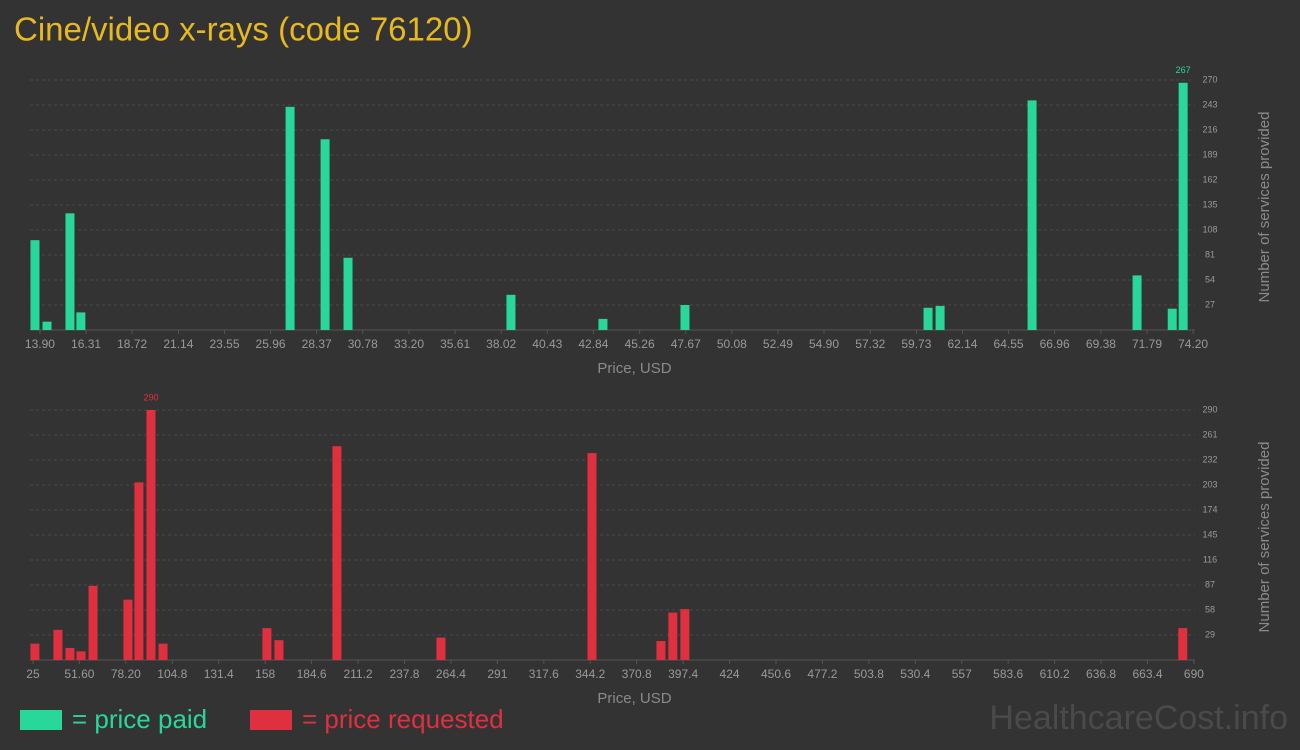 The image size is (1300, 750). I want to click on x-tick-label: 30.78, so click(363, 344).